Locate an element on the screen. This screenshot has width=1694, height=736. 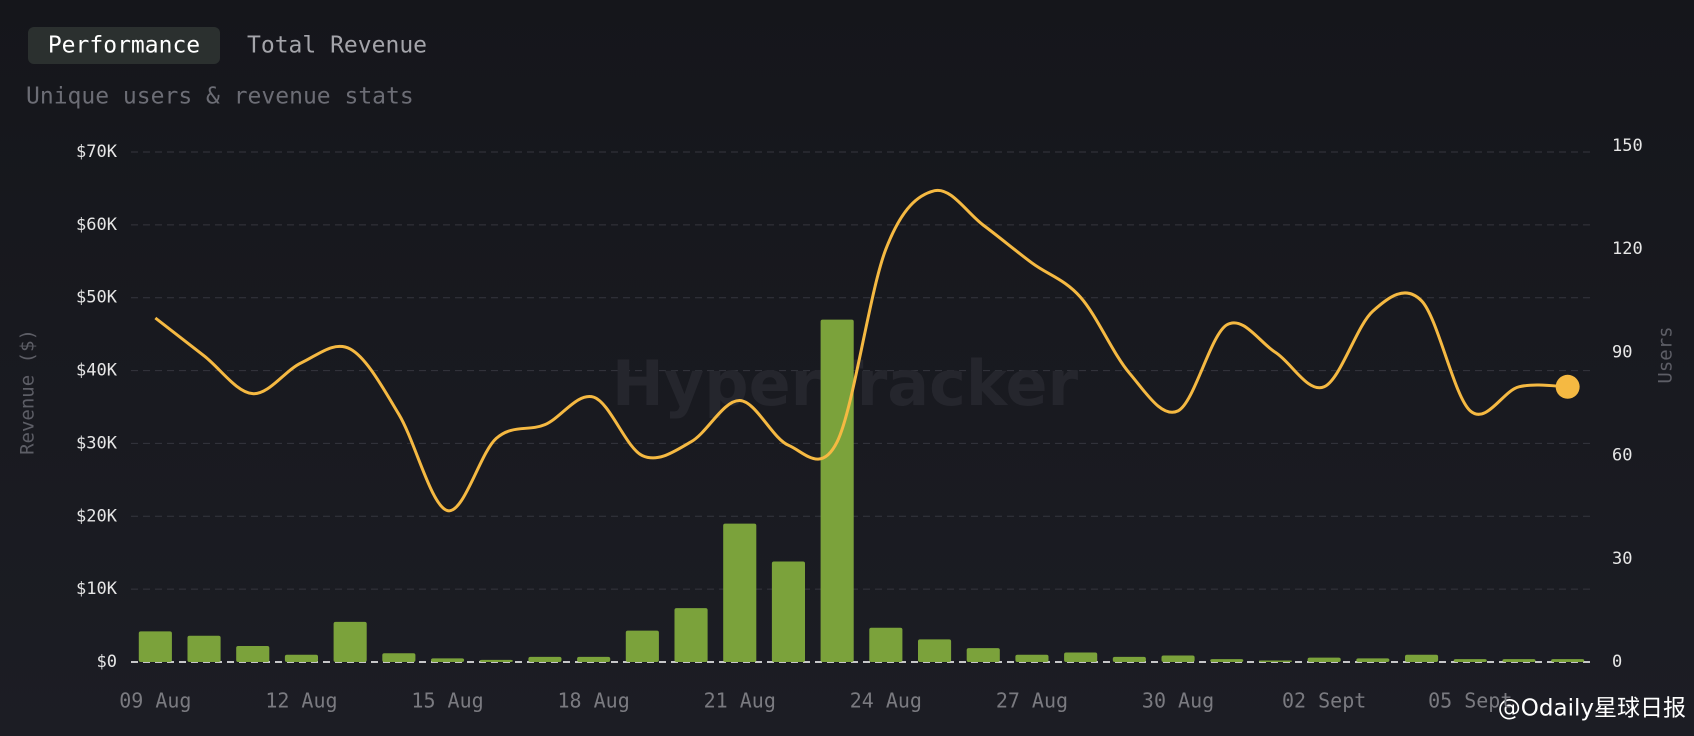
y-tick-label: $50K is located at coordinates (97, 298).